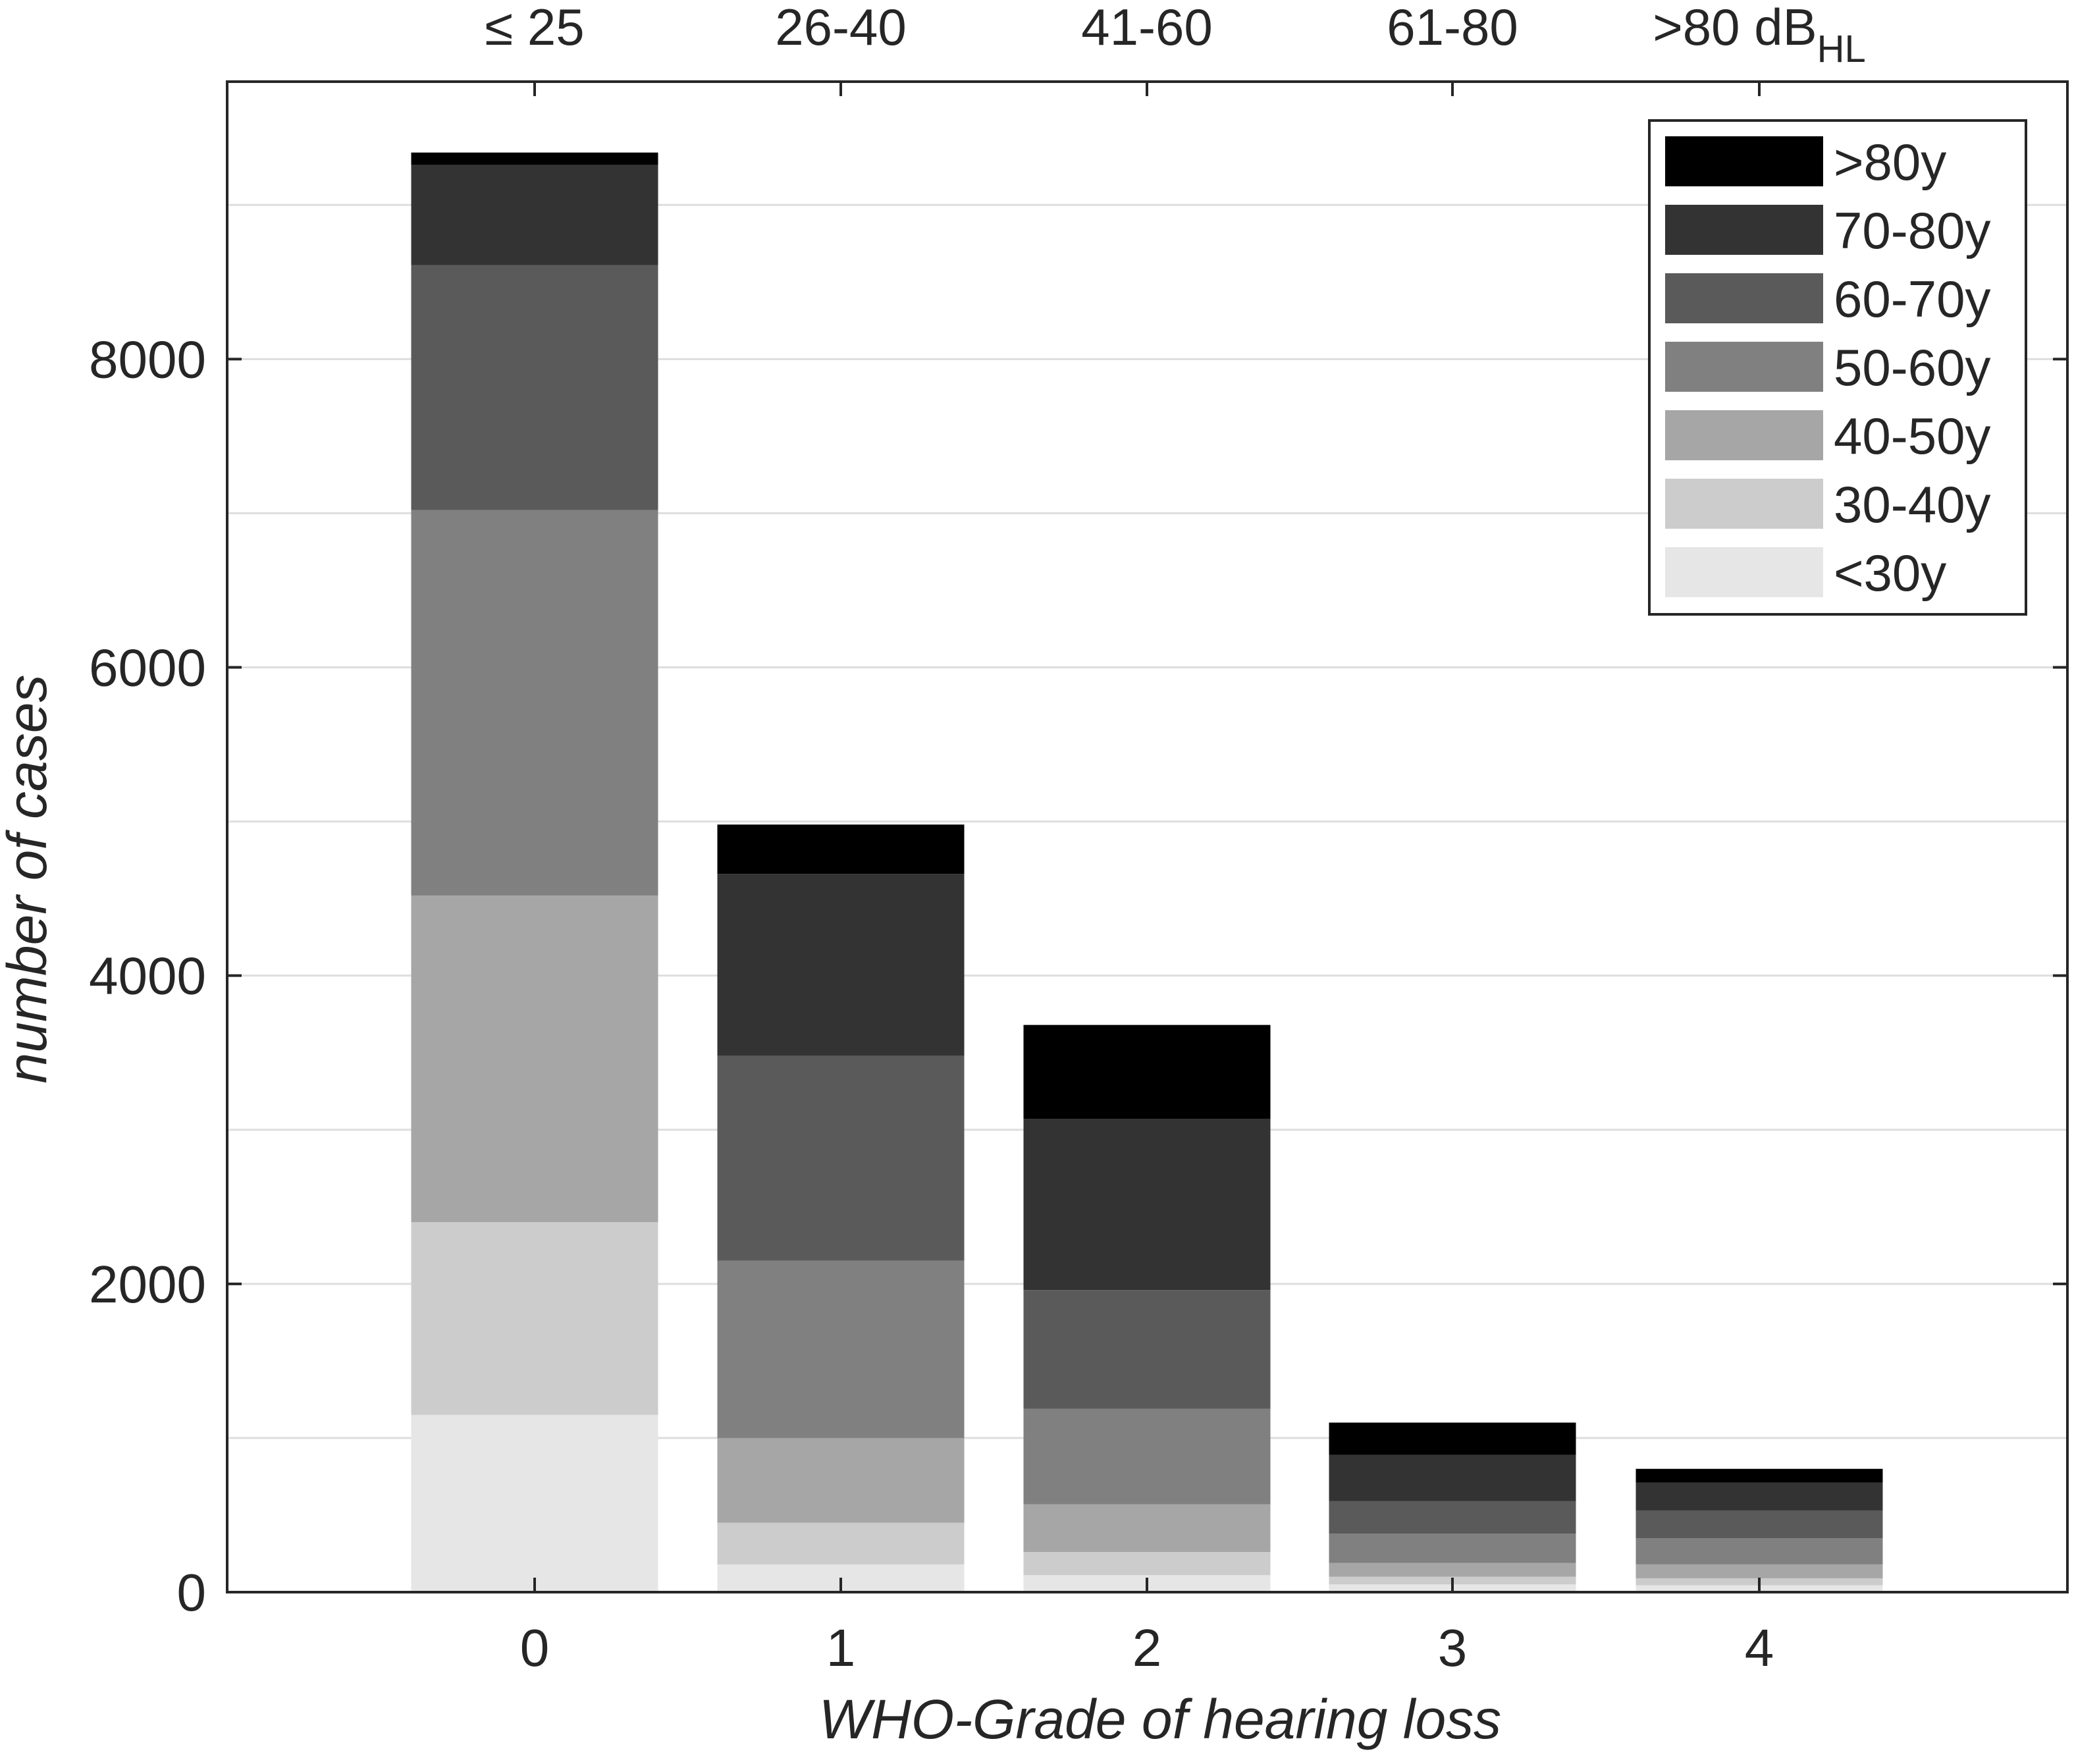 The height and width of the screenshot is (1764, 2074). What do you see at coordinates (1452, 28) in the screenshot?
I see `top-tick-label: 61-80` at bounding box center [1452, 28].